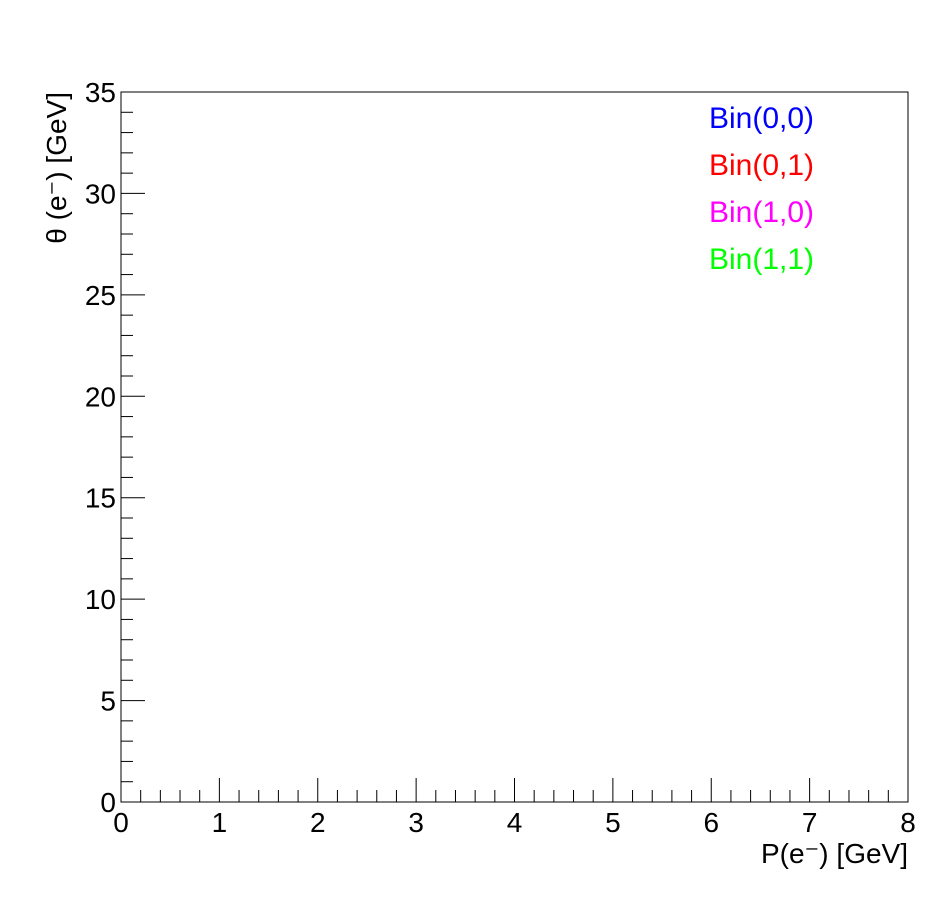  What do you see at coordinates (100, 498) in the screenshot?
I see `y-tick-label: 15` at bounding box center [100, 498].